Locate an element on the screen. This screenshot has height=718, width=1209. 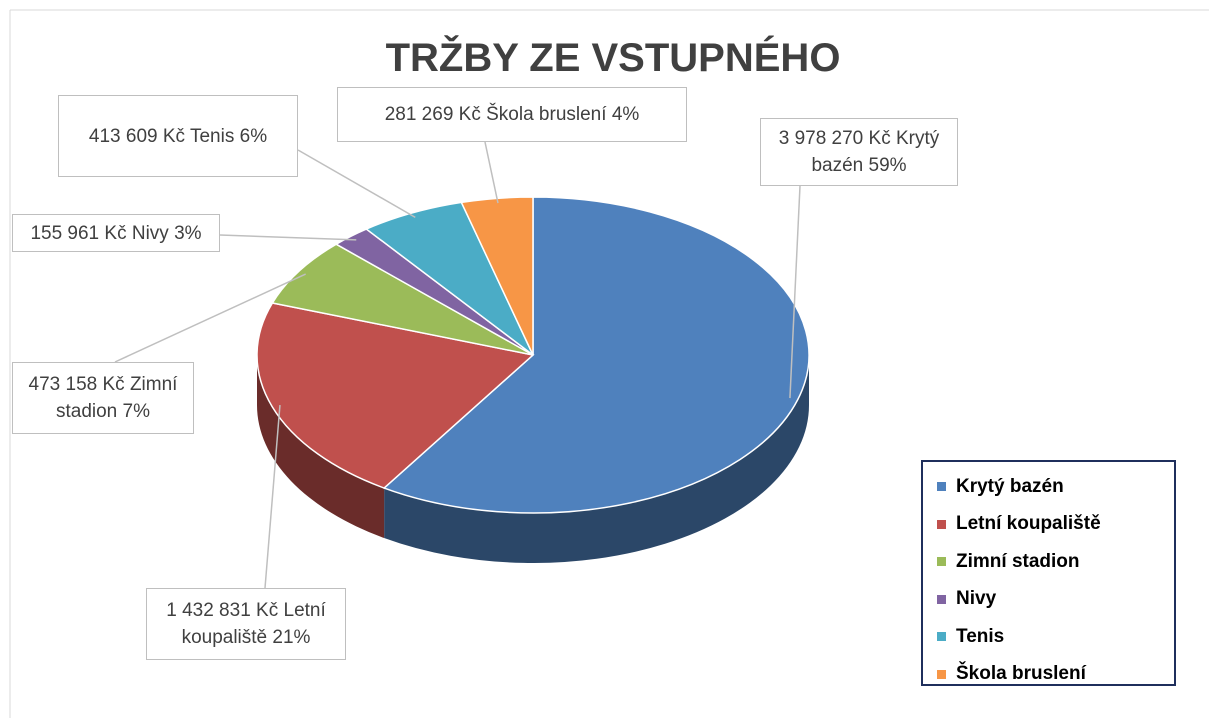
legend-item: Škola bruslení is located at coordinates (1055, 675).